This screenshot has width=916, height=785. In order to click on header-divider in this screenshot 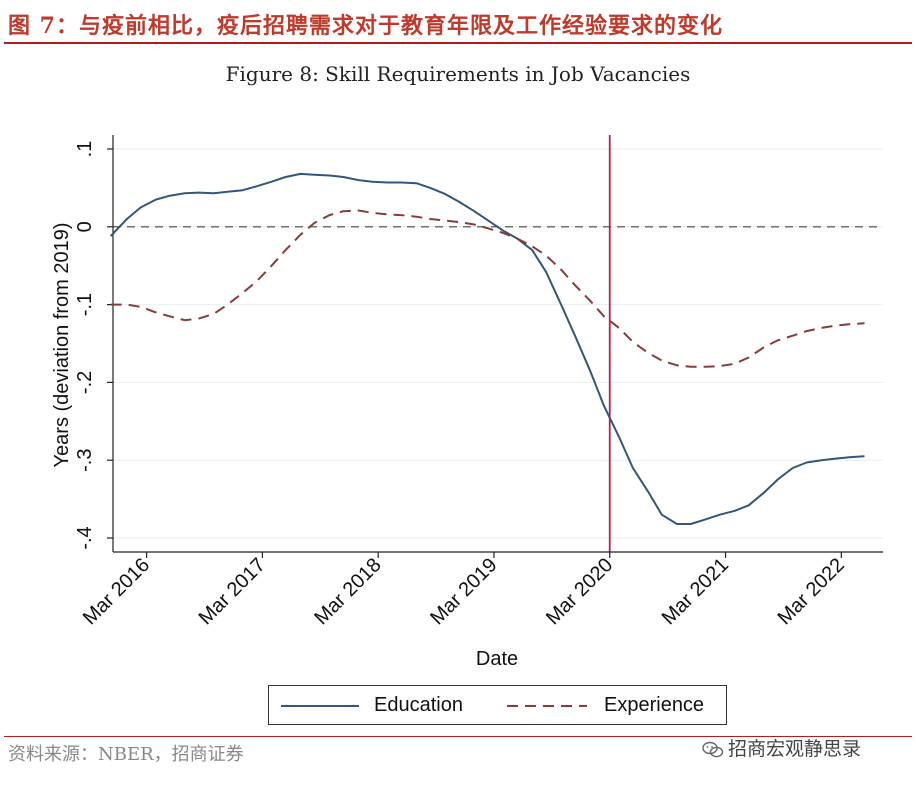, I will do `click(458, 43)`.